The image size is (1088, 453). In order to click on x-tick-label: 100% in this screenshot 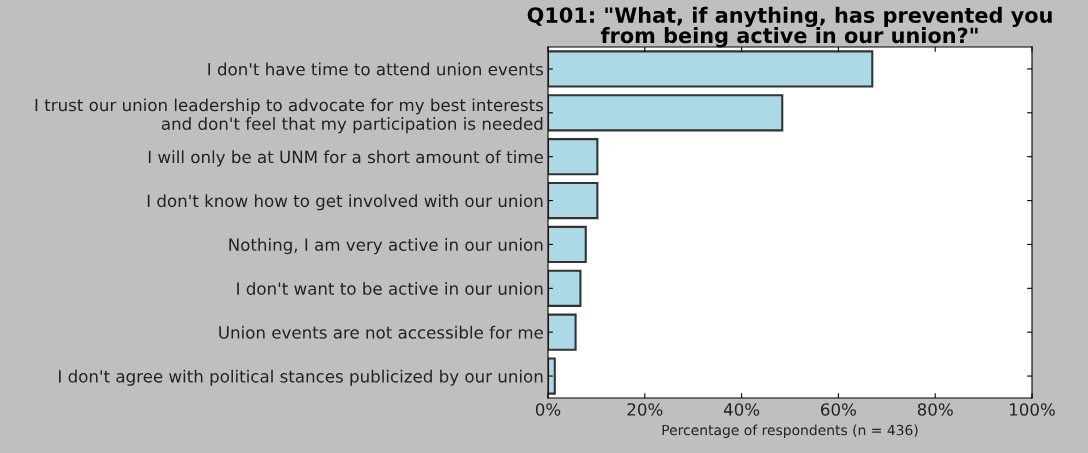, I will do `click(1032, 409)`.